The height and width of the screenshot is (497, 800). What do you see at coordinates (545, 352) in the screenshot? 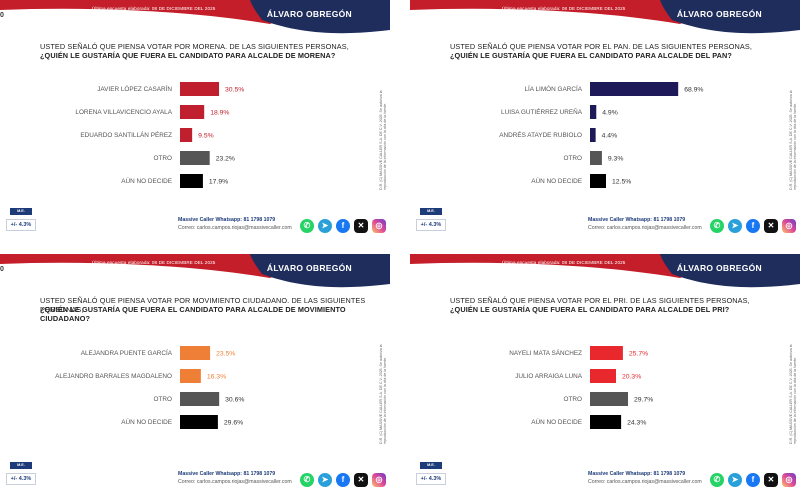
I see `category-label: NAYELI MATA SÁNCHEZ` at bounding box center [545, 352].